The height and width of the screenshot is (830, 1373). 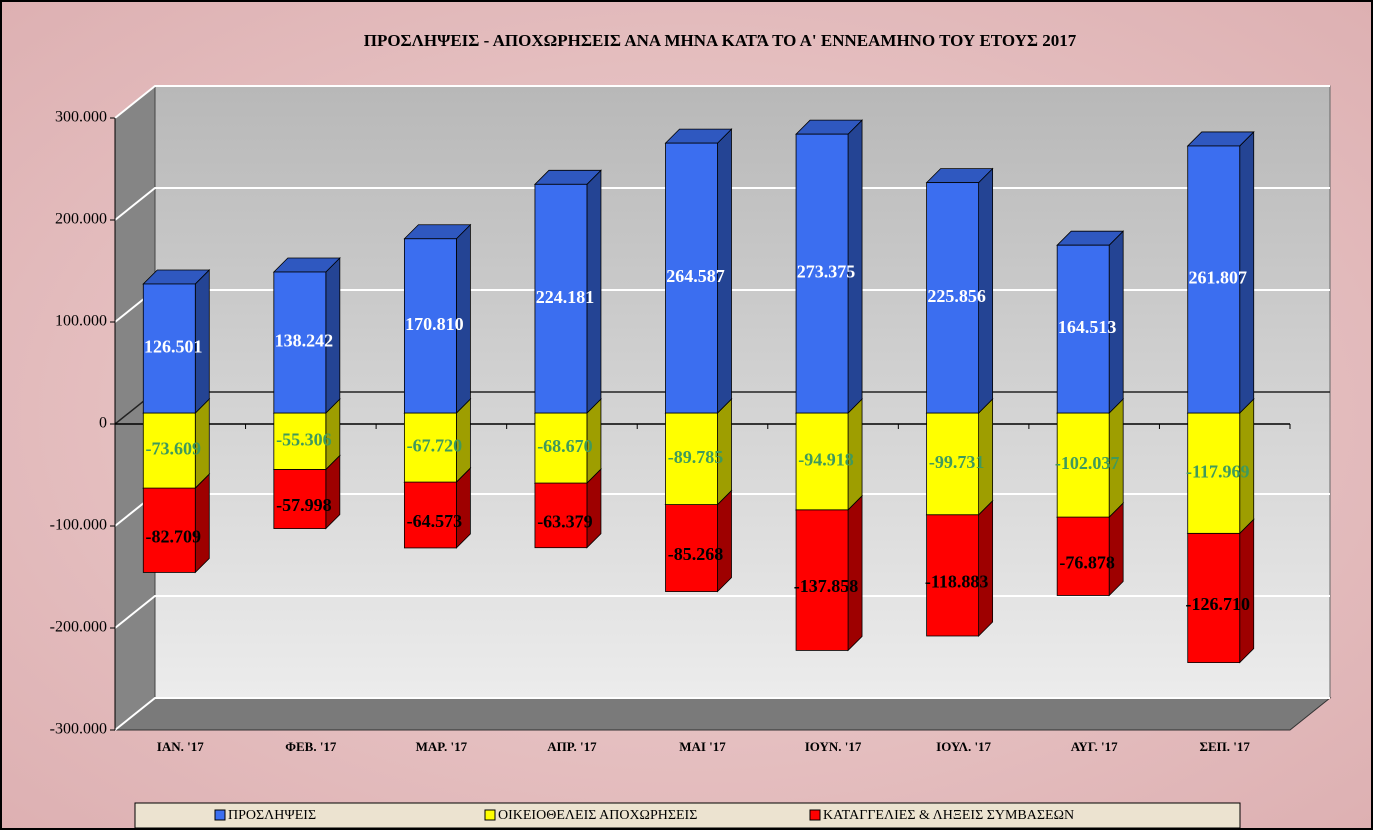 I want to click on legend-label: ΚΑΤΑΓΓΕΛΙΕΣ & ΛΗΞΕΙΣ ΣΥΜΒΑΣΕΩΝ, so click(x=948, y=815).